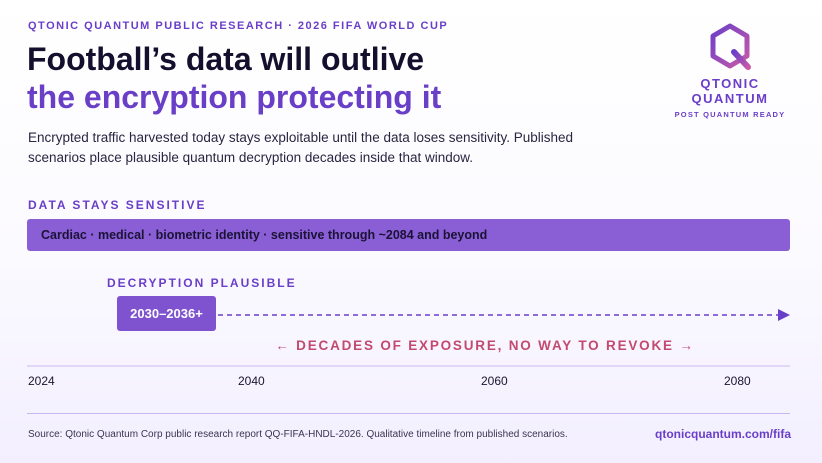 The height and width of the screenshot is (463, 822). What do you see at coordinates (166, 313) in the screenshot?
I see `decryption-box: 2030–2036+` at bounding box center [166, 313].